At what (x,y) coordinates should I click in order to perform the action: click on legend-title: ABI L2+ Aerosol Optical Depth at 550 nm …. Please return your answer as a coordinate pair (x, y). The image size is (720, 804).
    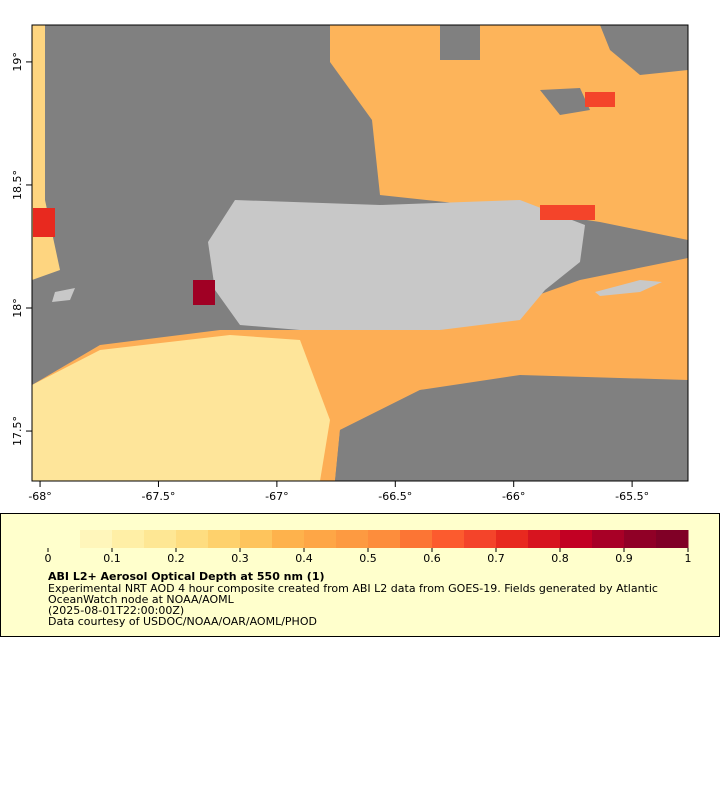
    Looking at the image, I should click on (186, 576).